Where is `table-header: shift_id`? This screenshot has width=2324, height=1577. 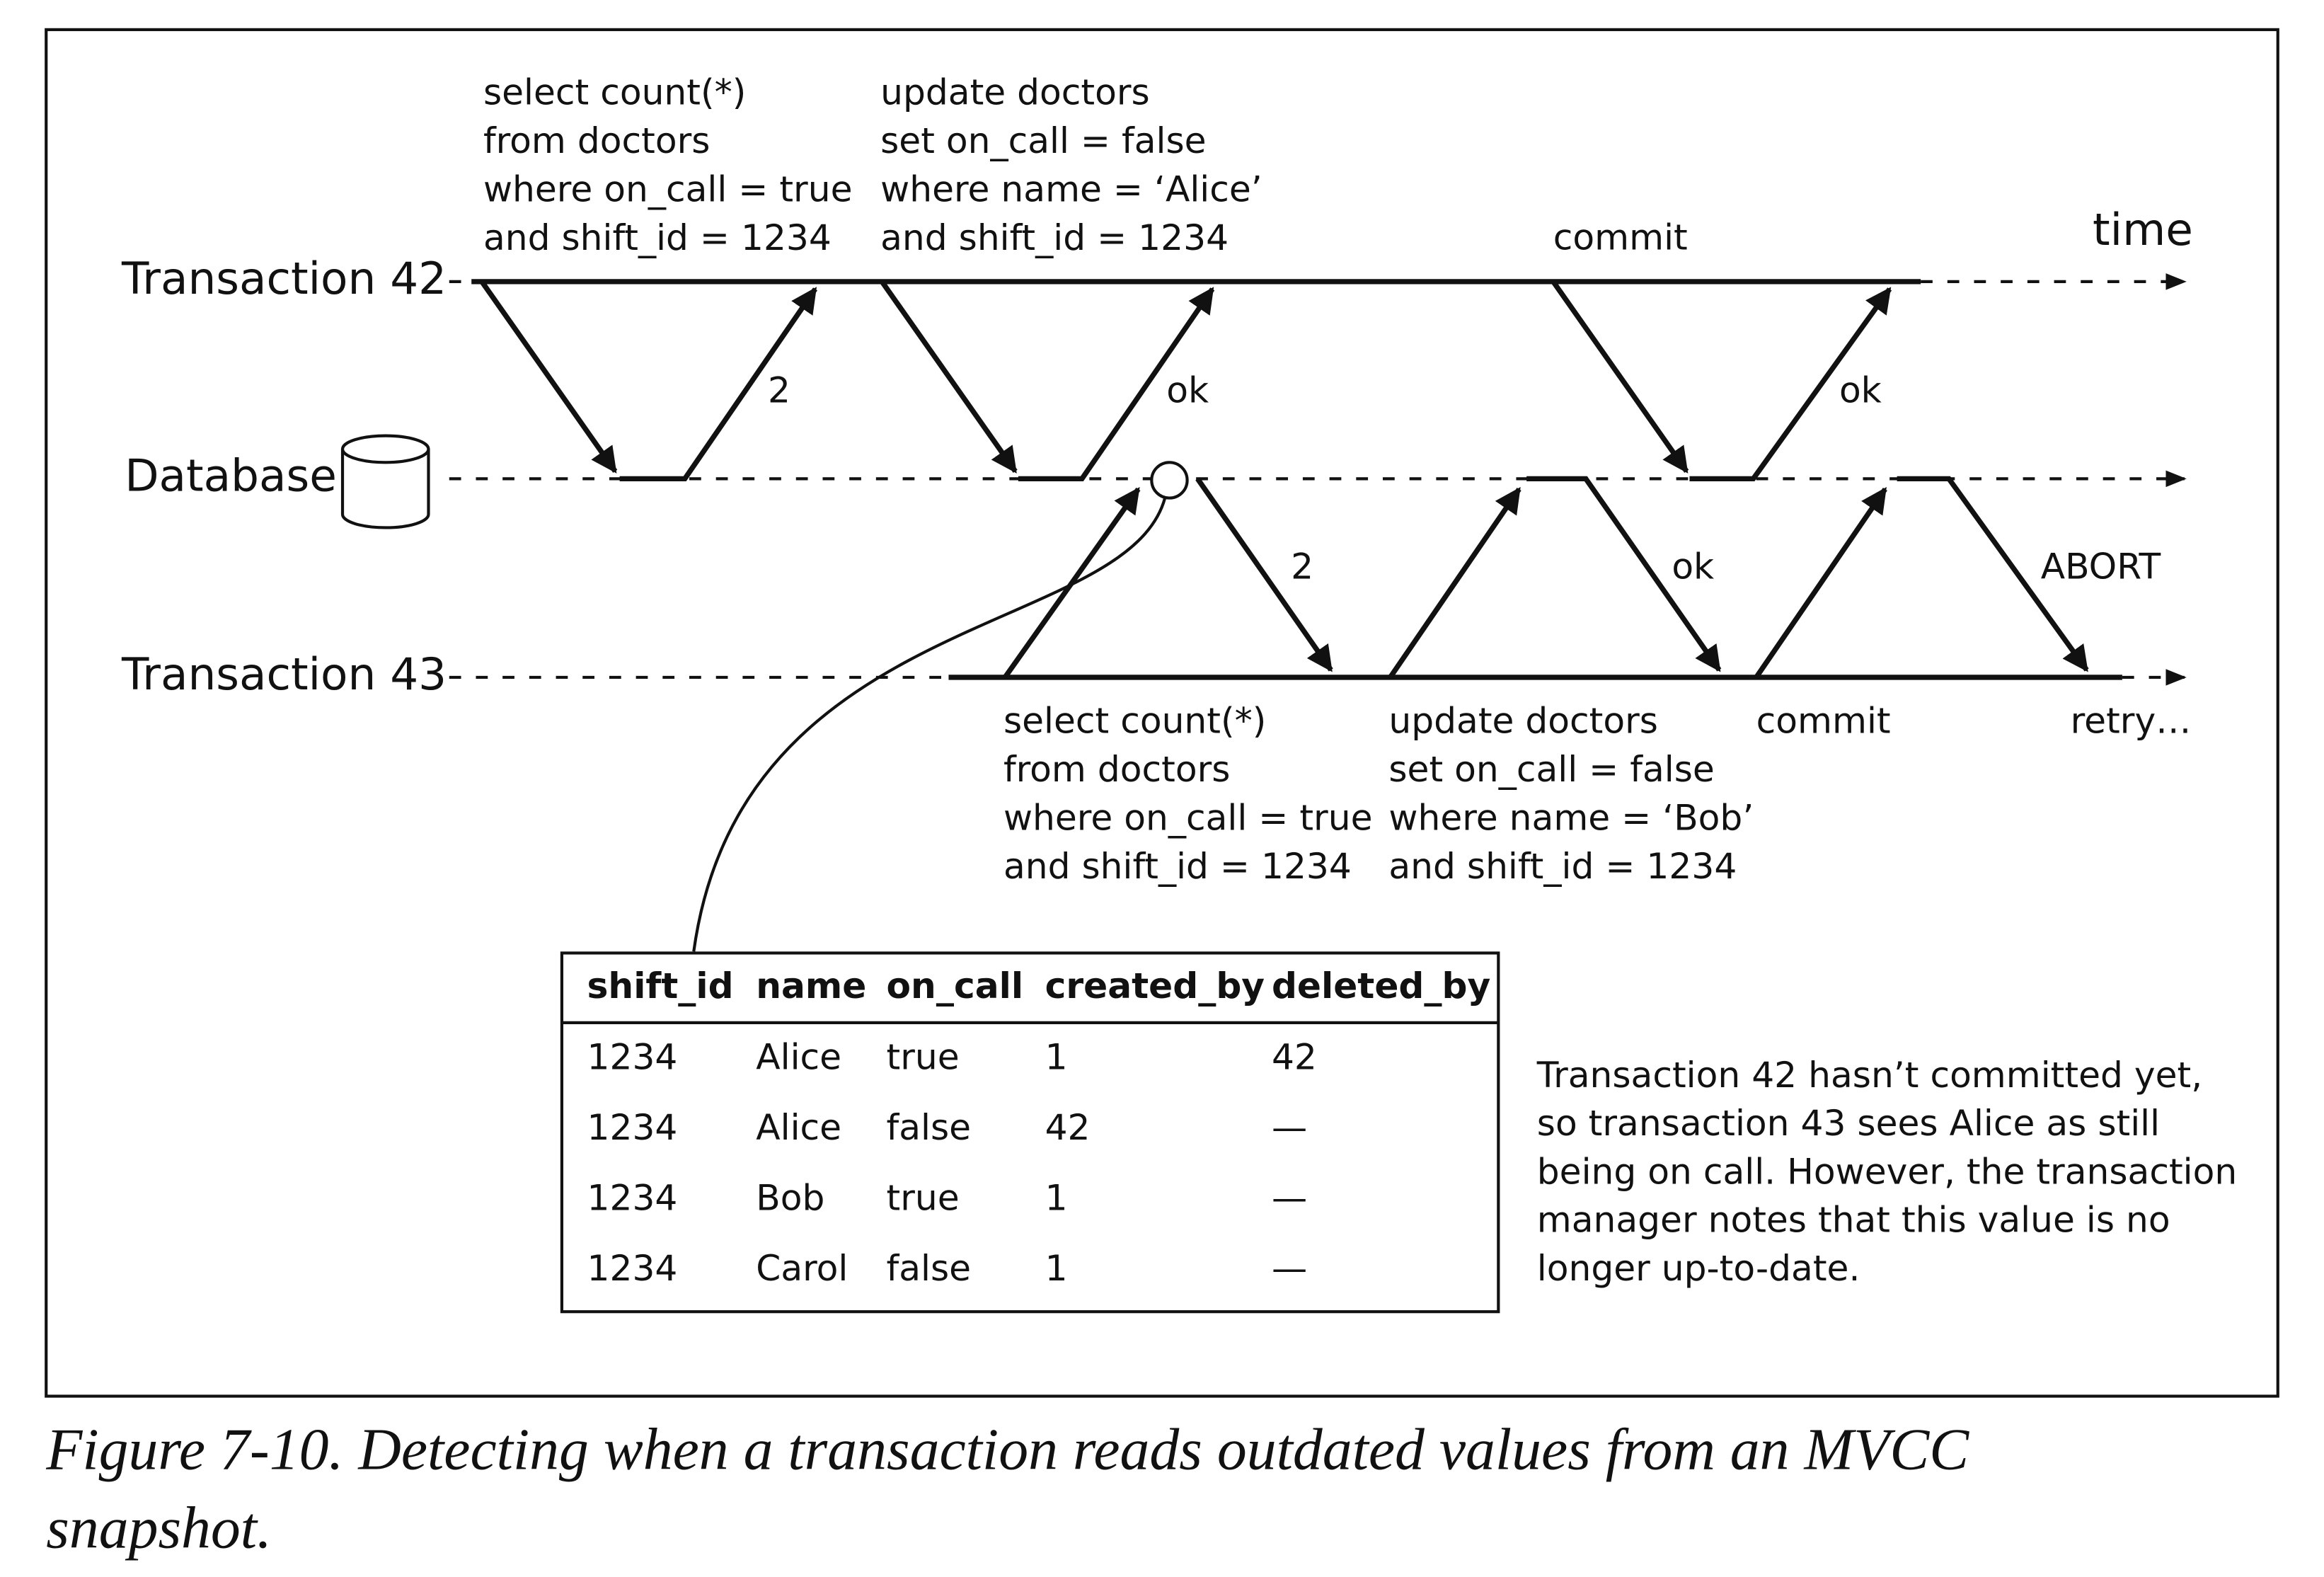 table-header: shift_id is located at coordinates (660, 986).